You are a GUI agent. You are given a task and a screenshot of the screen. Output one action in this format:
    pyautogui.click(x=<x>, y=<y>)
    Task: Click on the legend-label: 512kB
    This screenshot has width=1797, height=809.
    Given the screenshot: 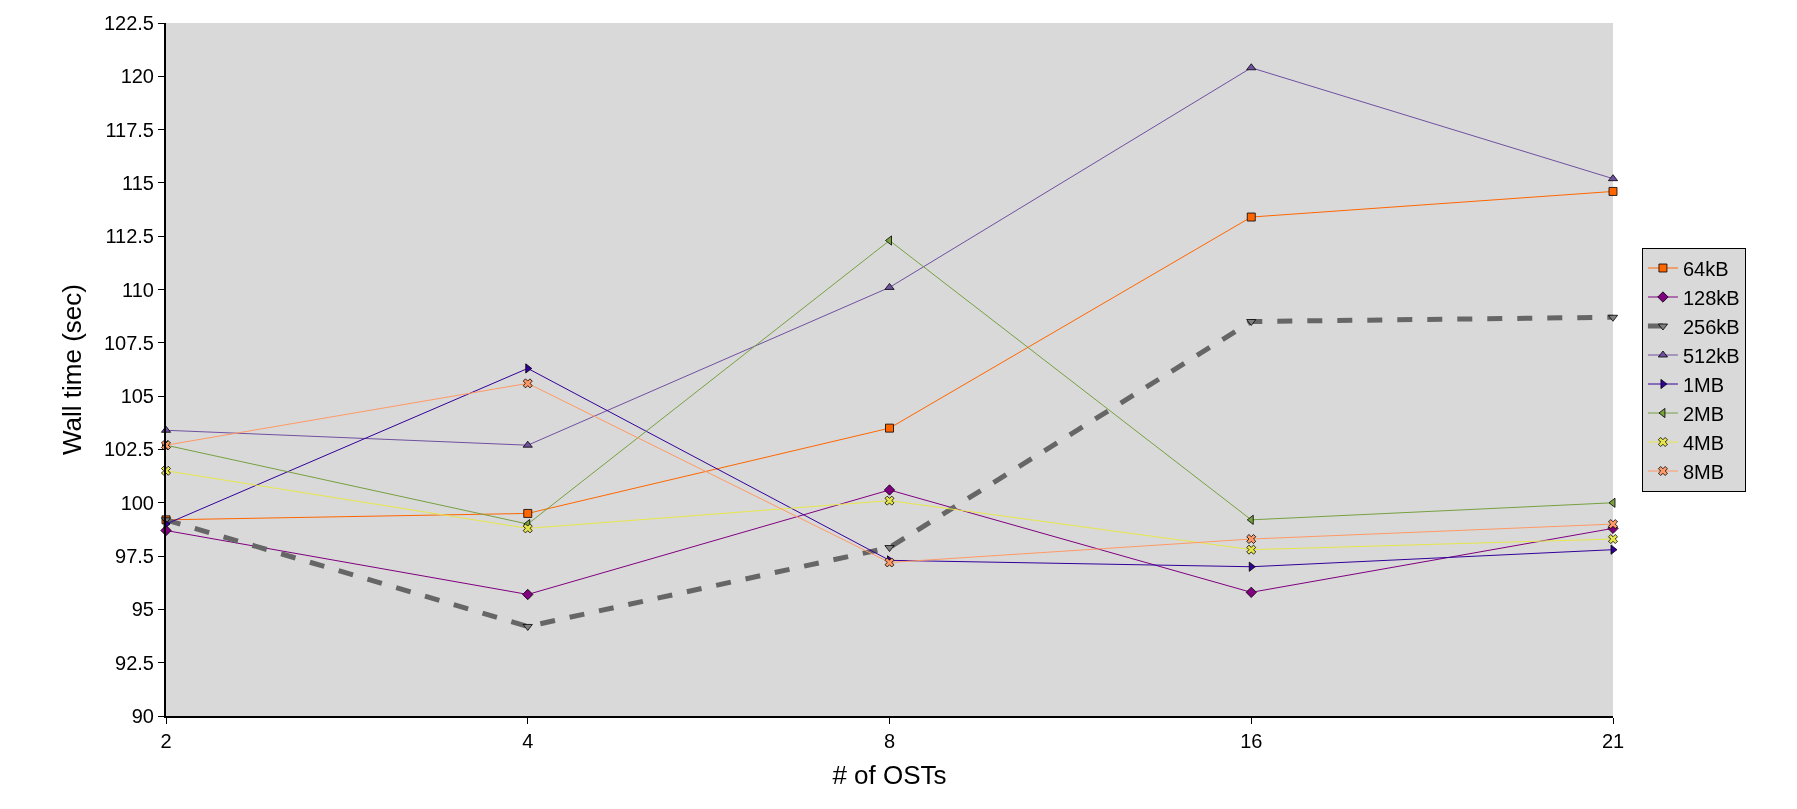 What is the action you would take?
    pyautogui.click(x=1711, y=355)
    